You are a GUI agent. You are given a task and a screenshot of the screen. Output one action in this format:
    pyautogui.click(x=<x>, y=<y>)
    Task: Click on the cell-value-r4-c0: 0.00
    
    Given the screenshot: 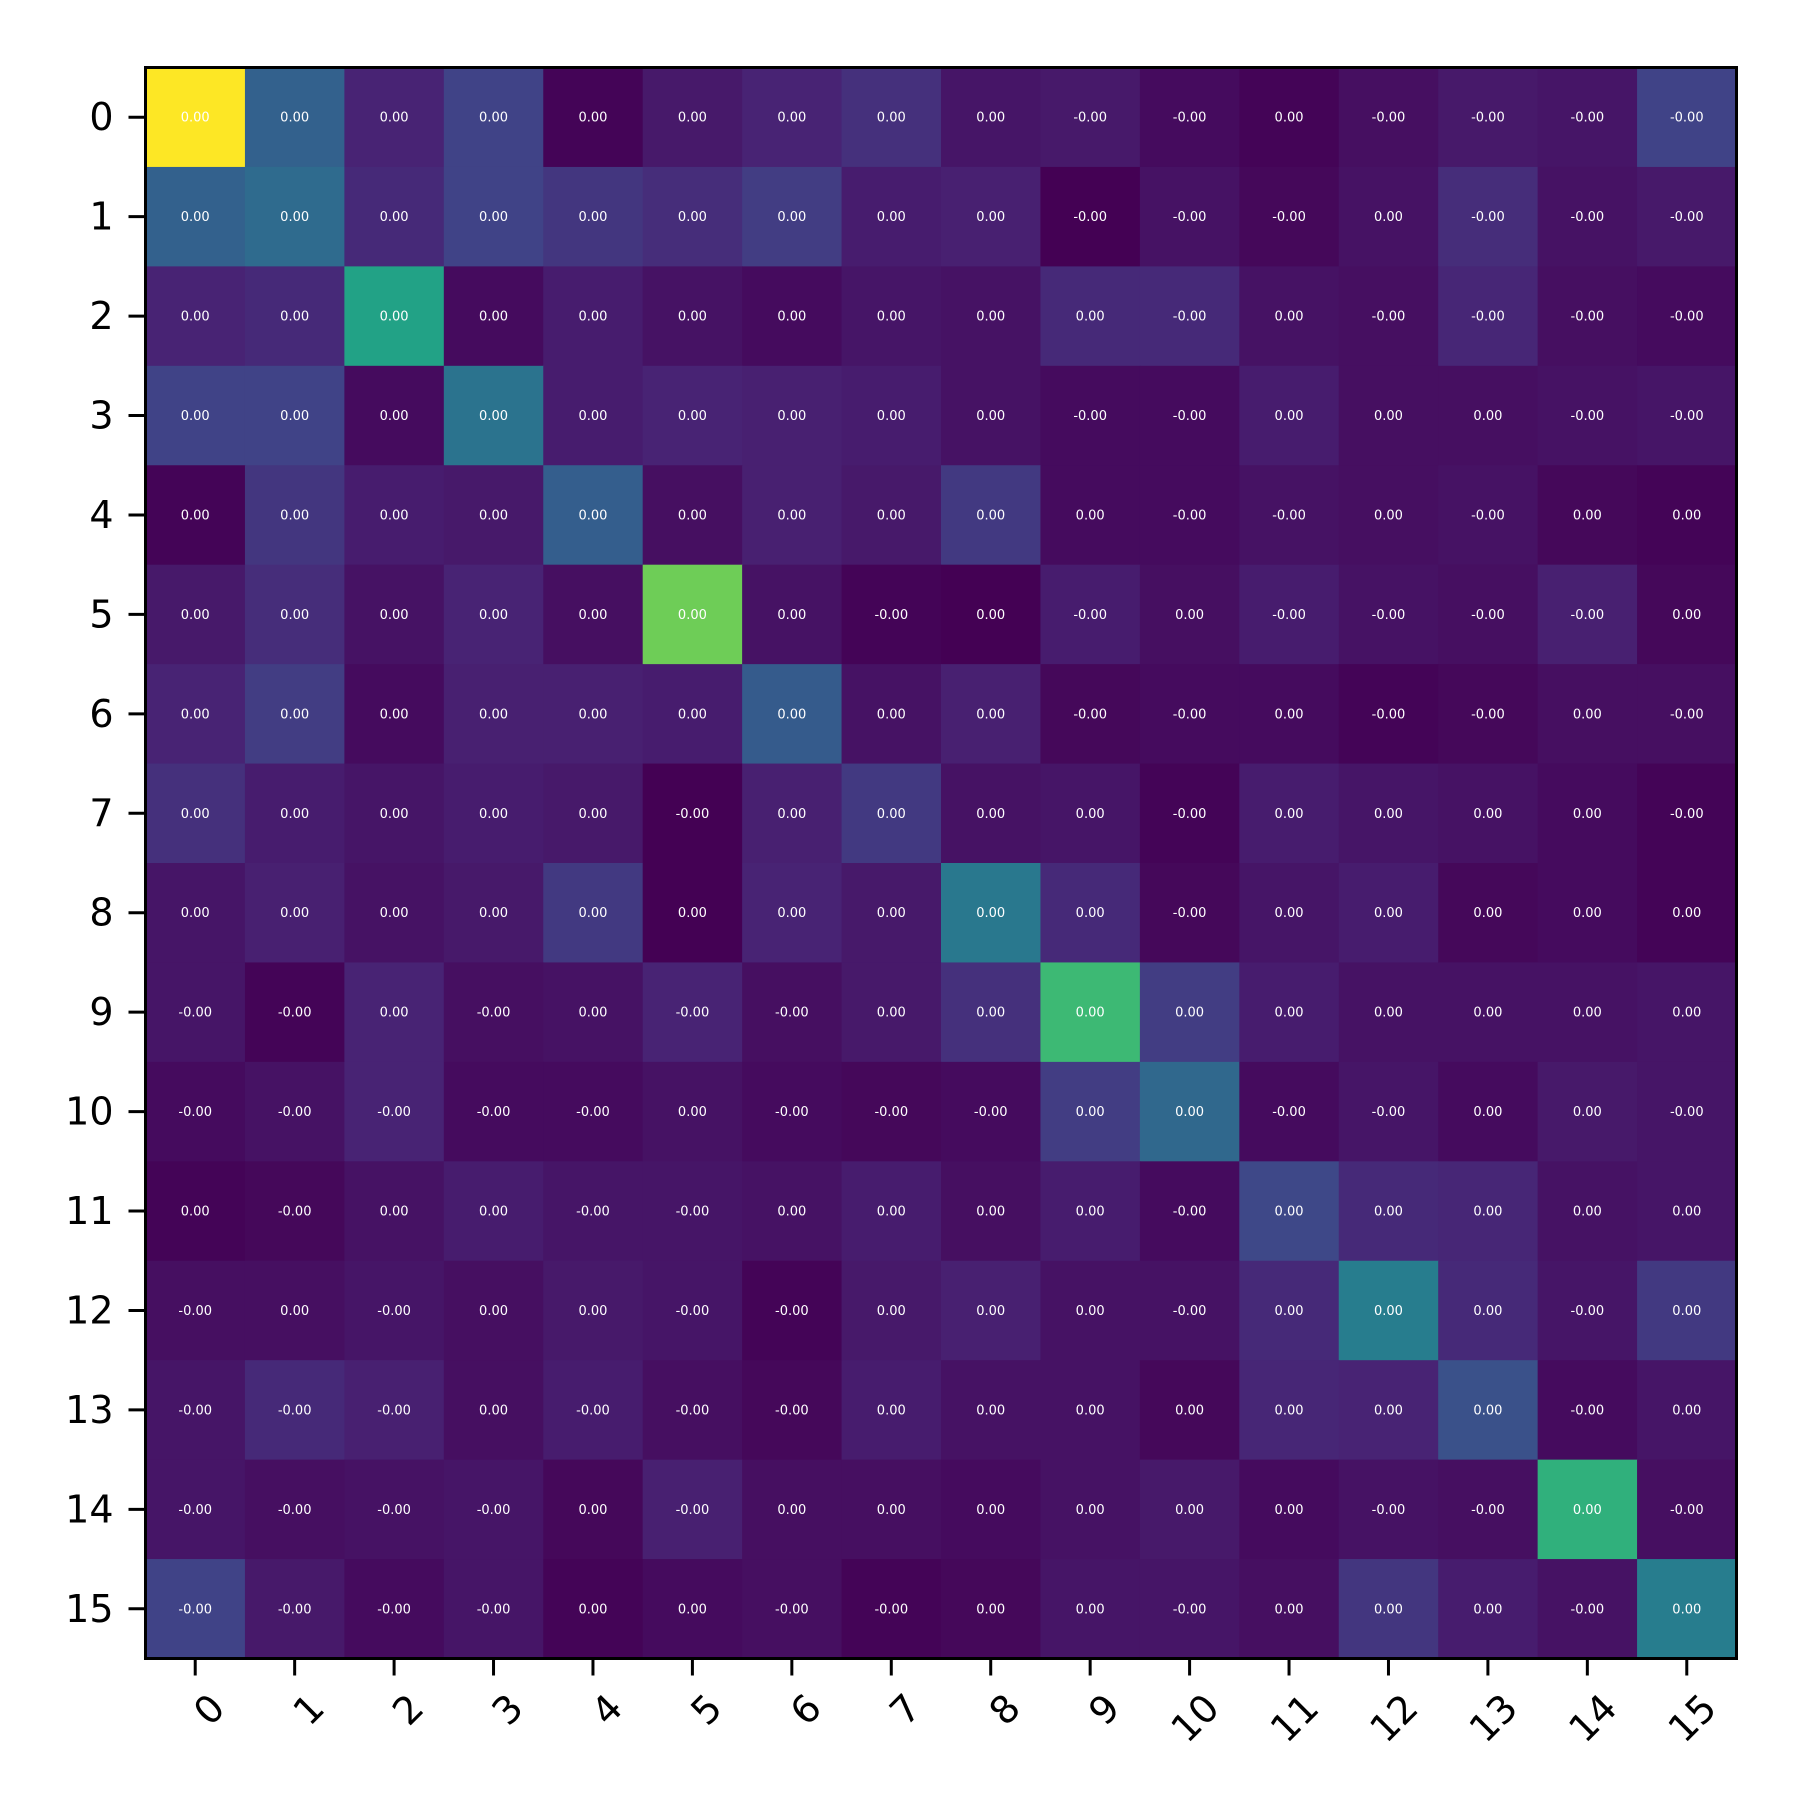 What is the action you would take?
    pyautogui.click(x=195, y=515)
    